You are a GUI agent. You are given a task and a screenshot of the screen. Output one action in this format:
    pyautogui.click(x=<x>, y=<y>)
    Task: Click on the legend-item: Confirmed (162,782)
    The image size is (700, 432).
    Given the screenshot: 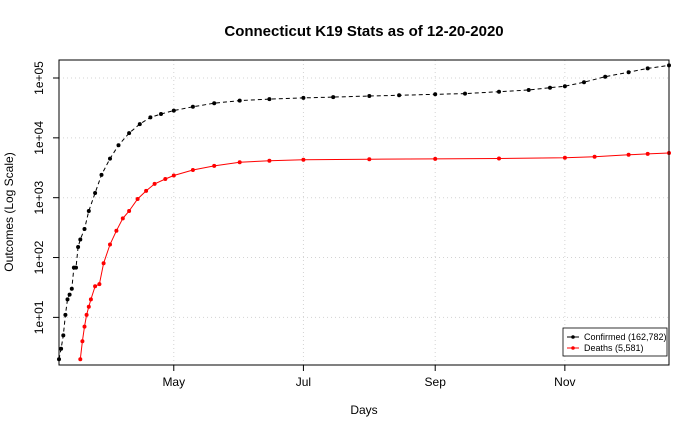 What is the action you would take?
    pyautogui.click(x=617, y=337)
    